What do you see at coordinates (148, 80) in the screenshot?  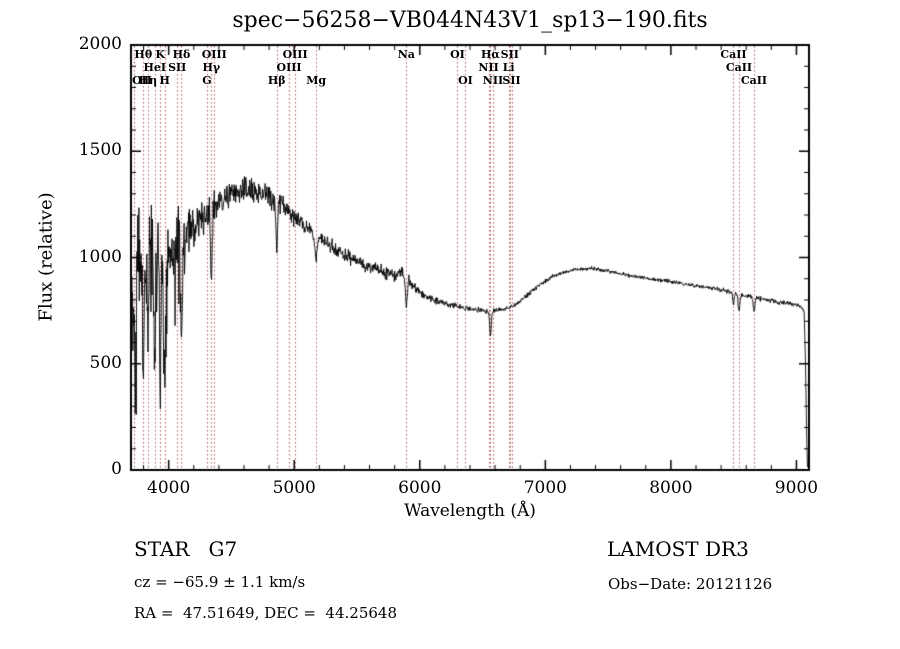 I see `spectral-line-label: Hη` at bounding box center [148, 80].